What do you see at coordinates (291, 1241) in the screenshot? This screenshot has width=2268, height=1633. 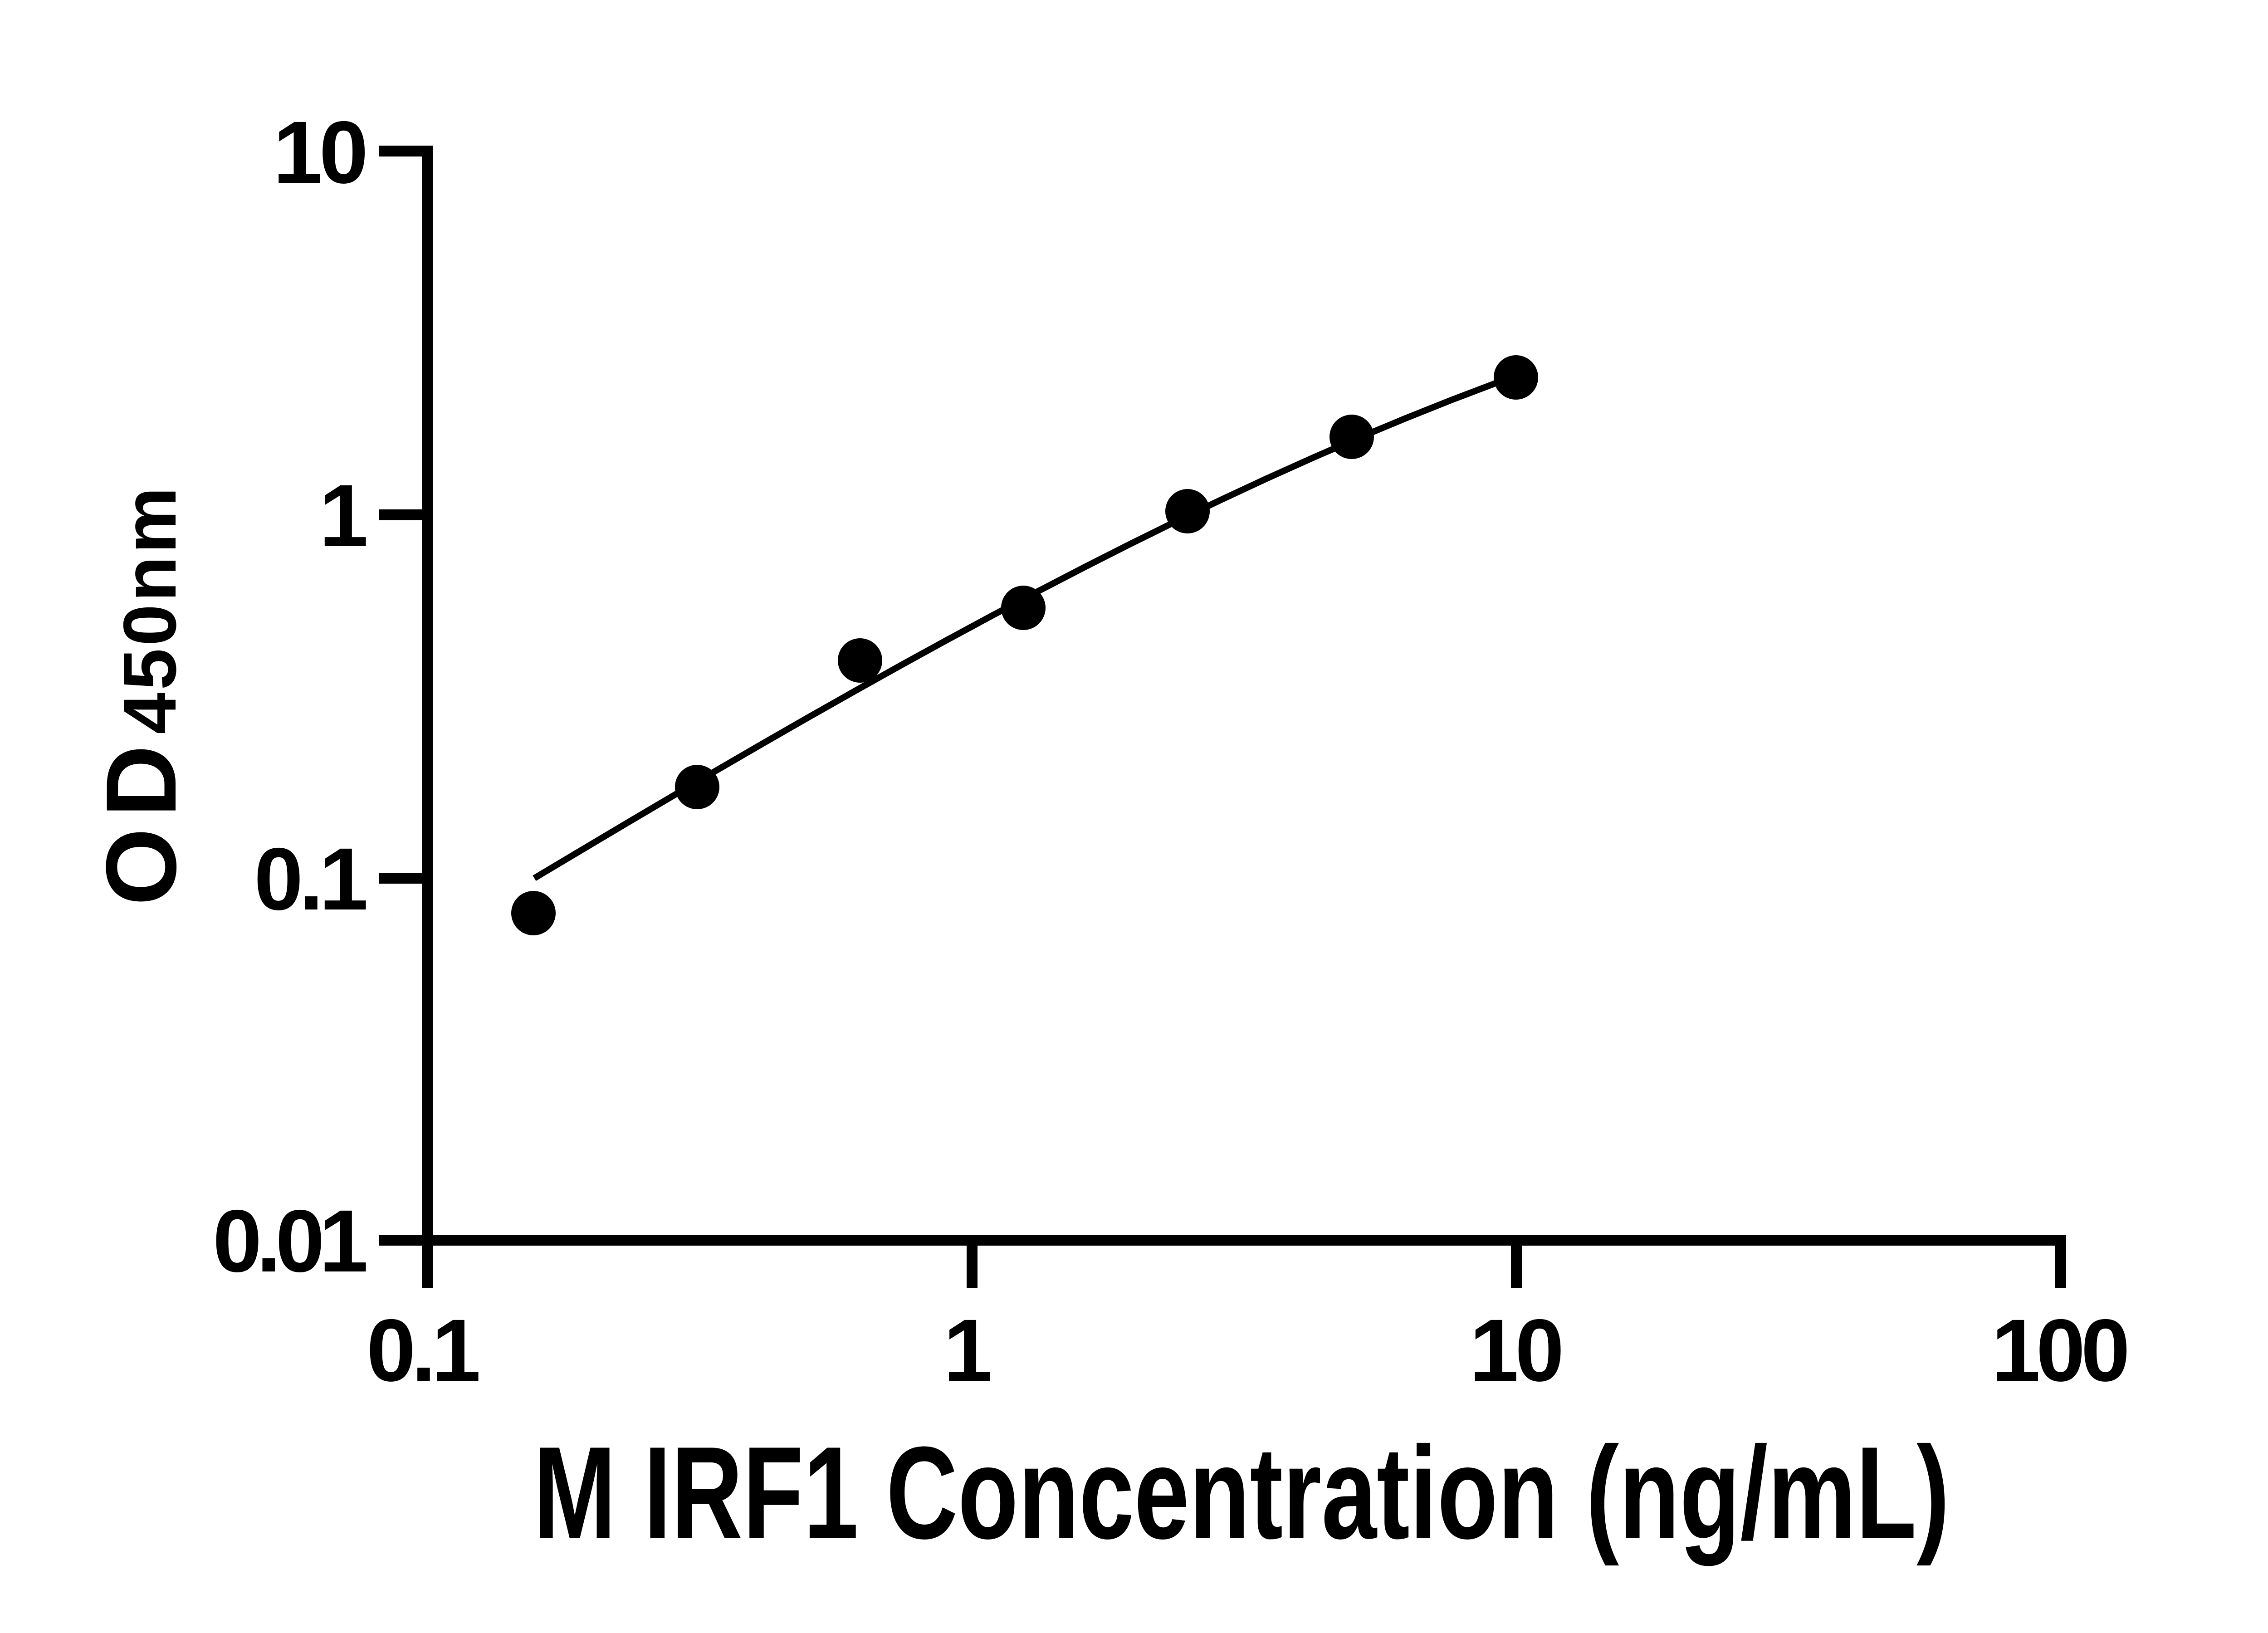 I see `svg-text: 0.01` at bounding box center [291, 1241].